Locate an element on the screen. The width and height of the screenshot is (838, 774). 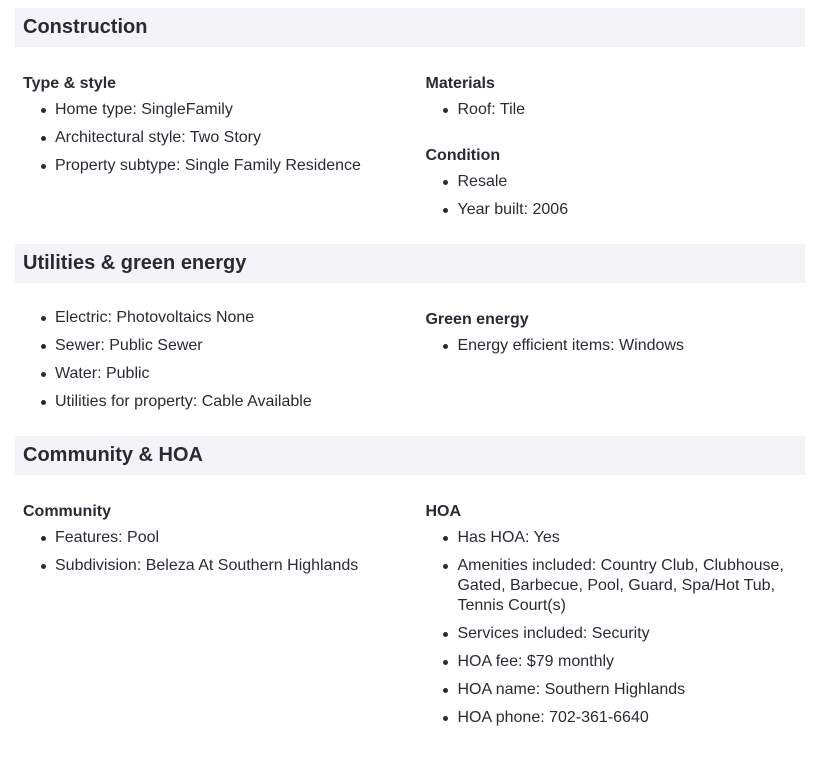
list-item: Roof: Tile is located at coordinates (622, 110).